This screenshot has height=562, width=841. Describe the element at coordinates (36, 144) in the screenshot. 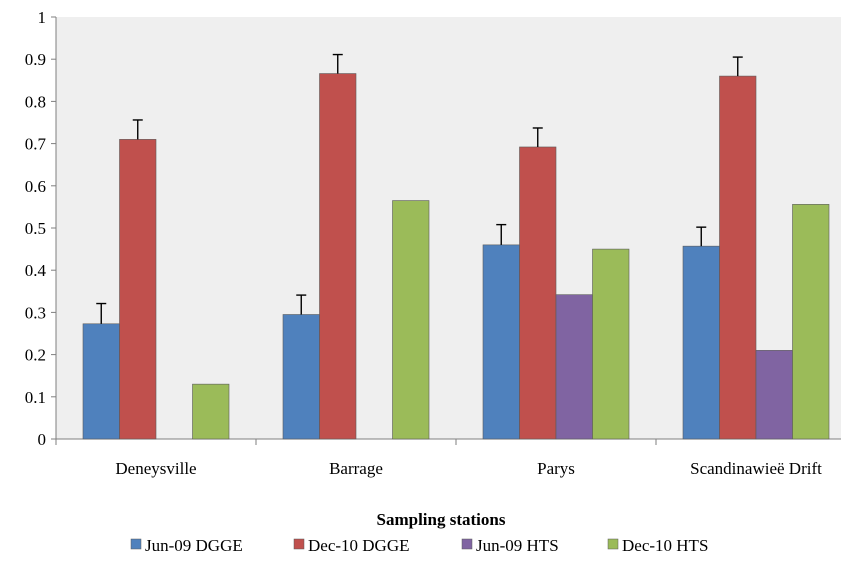

I see `y-tick-label: 0.7` at that location.